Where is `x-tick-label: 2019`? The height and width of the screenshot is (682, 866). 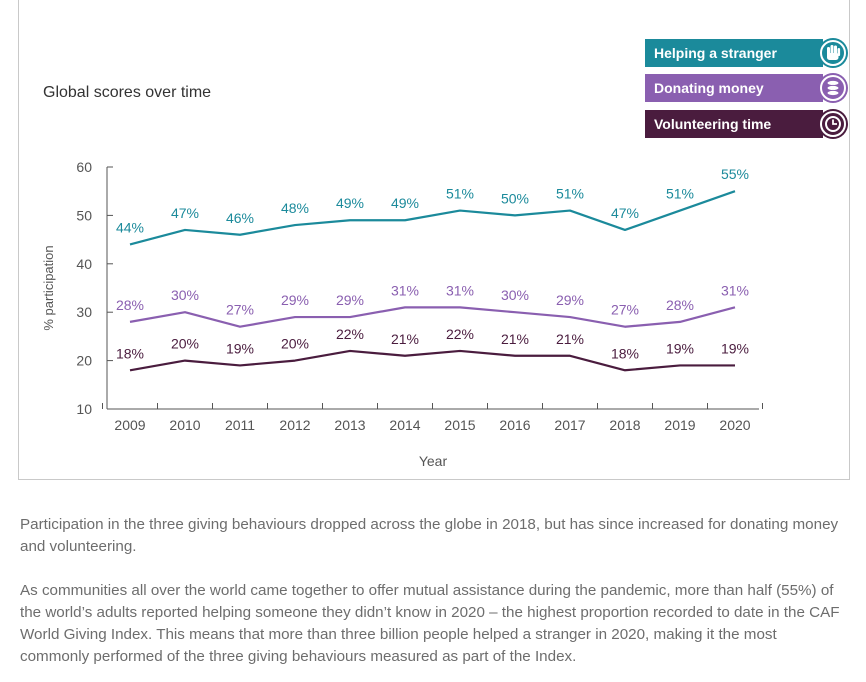
x-tick-label: 2019 is located at coordinates (679, 425).